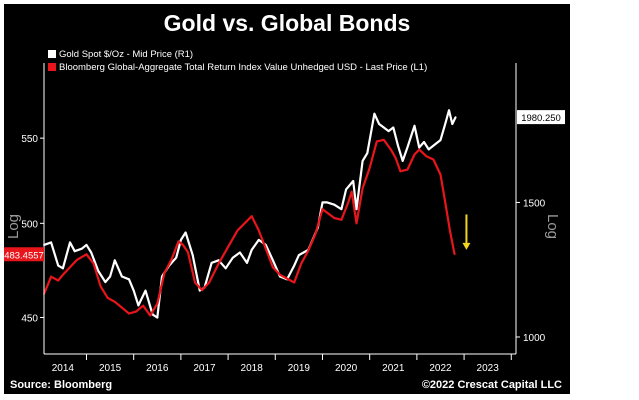 Image resolution: width=639 pixels, height=400 pixels. Describe the element at coordinates (24, 254) in the screenshot. I see `last-value-tag-bonds` at that location.